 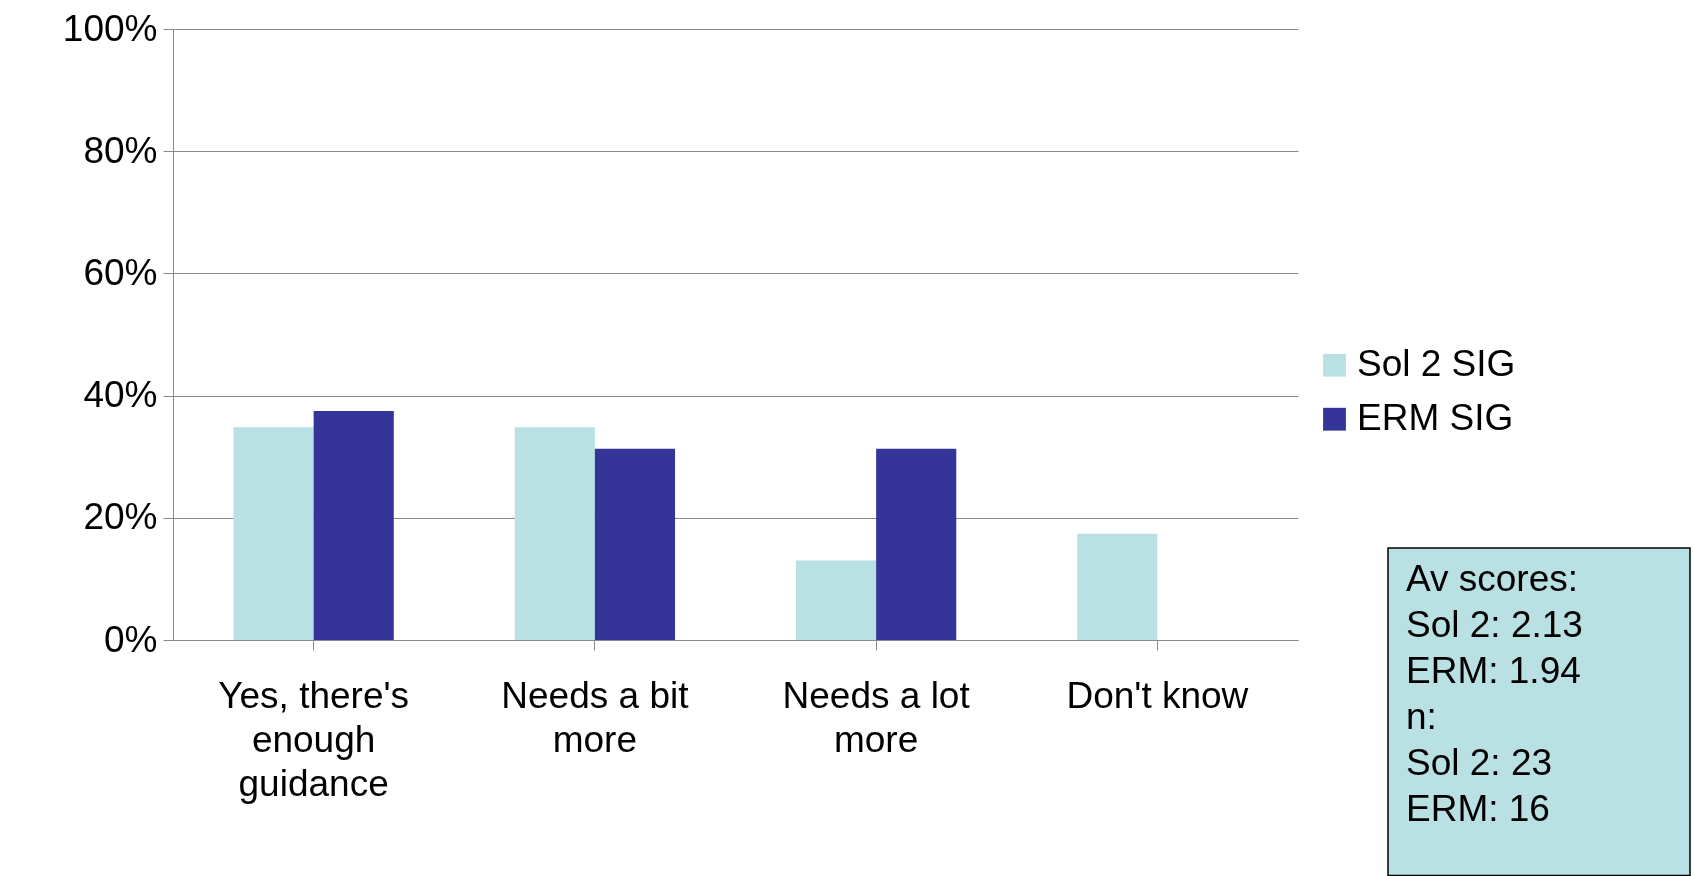 What do you see at coordinates (1492, 578) in the screenshot?
I see `text: Av scores:` at bounding box center [1492, 578].